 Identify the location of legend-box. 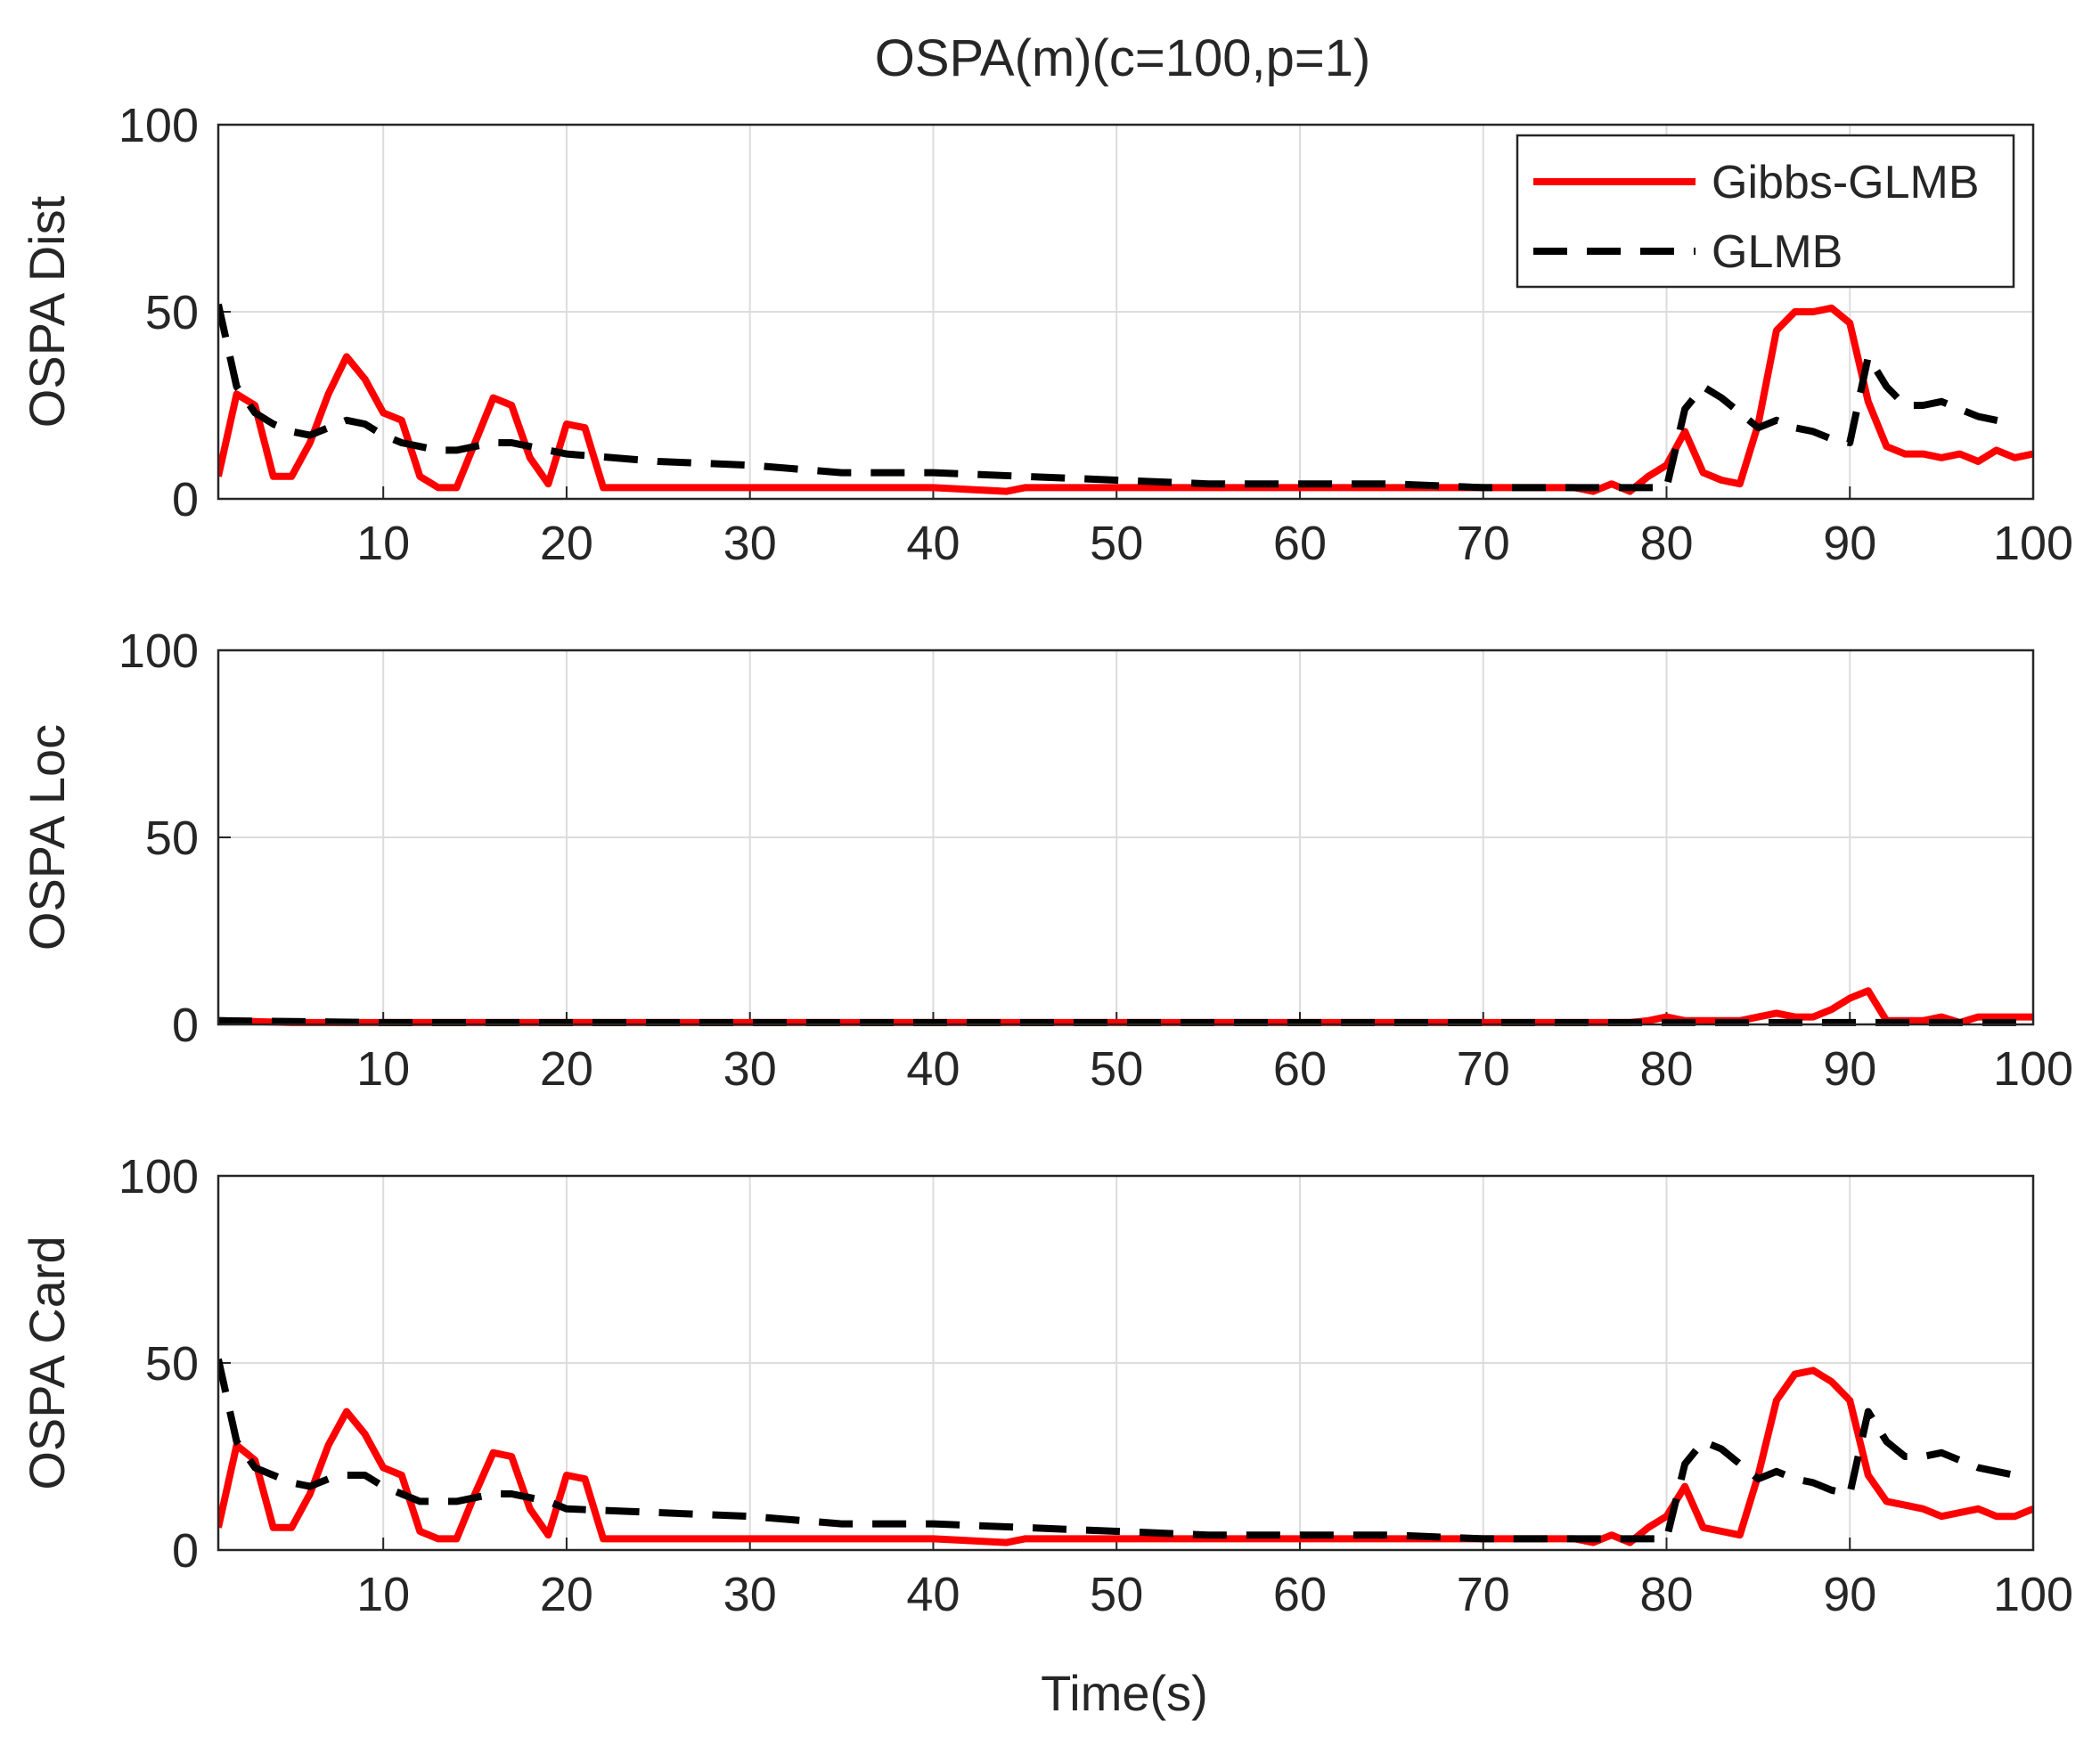
(1766, 211).